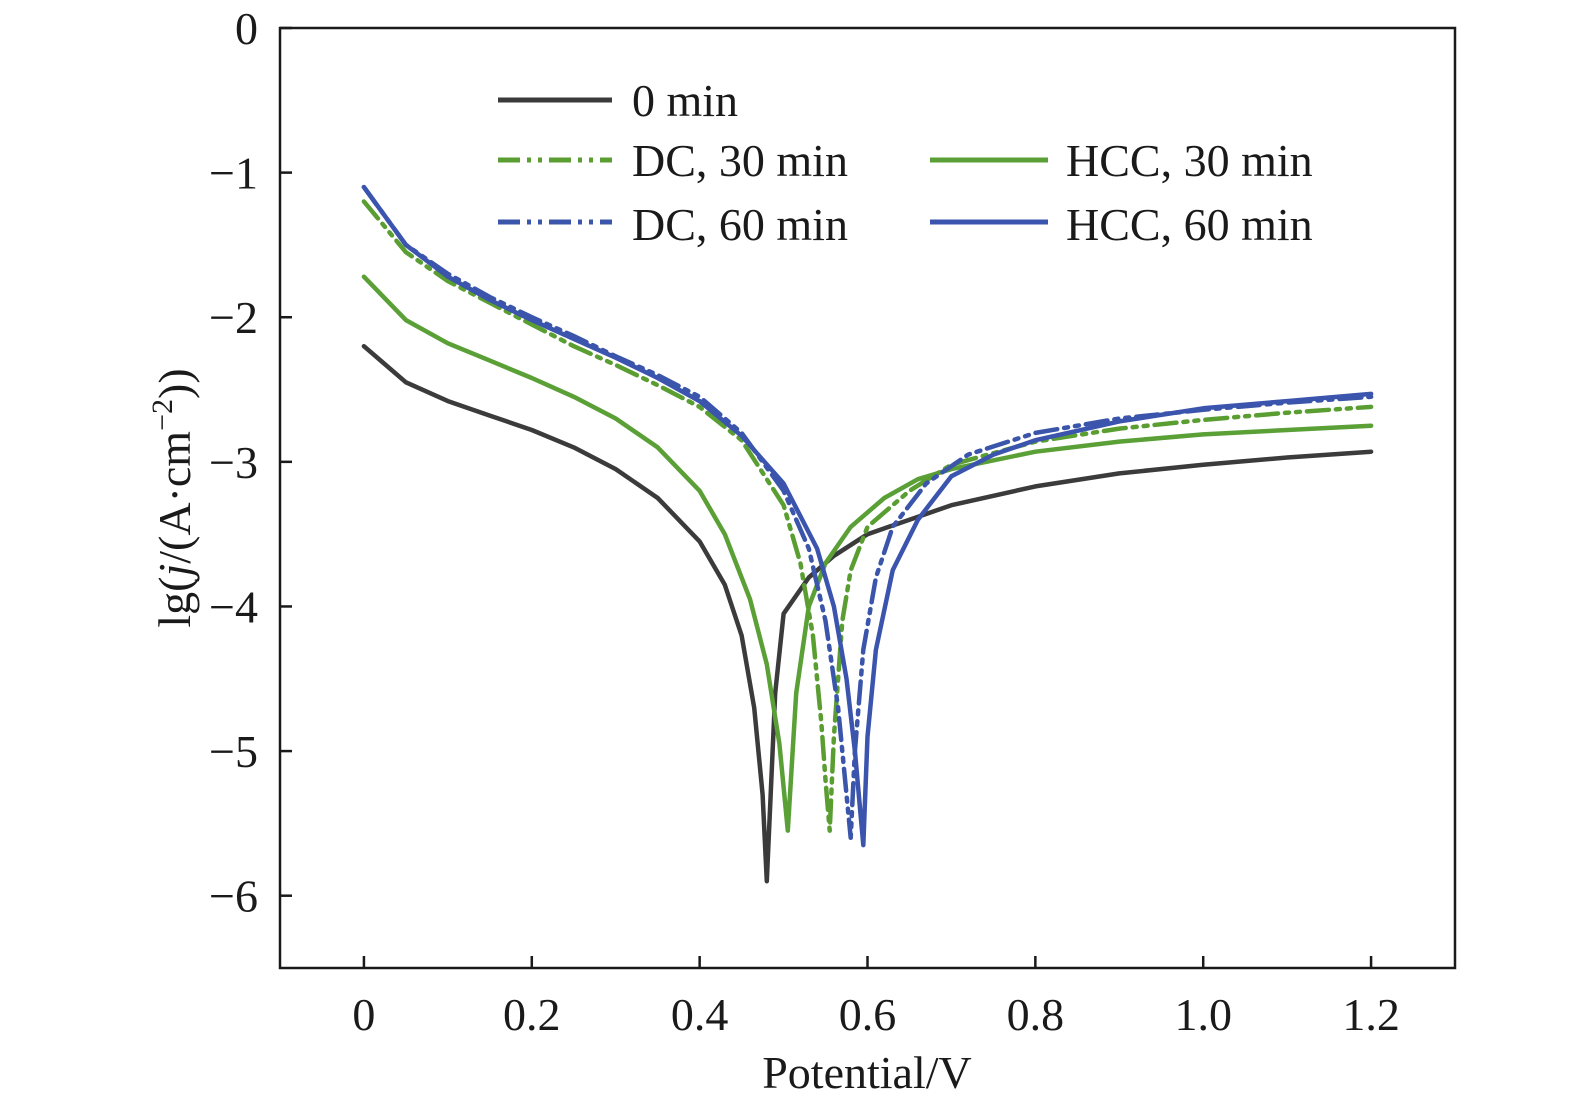  Describe the element at coordinates (233, 751) in the screenshot. I see `y-tick-label: −5` at that location.